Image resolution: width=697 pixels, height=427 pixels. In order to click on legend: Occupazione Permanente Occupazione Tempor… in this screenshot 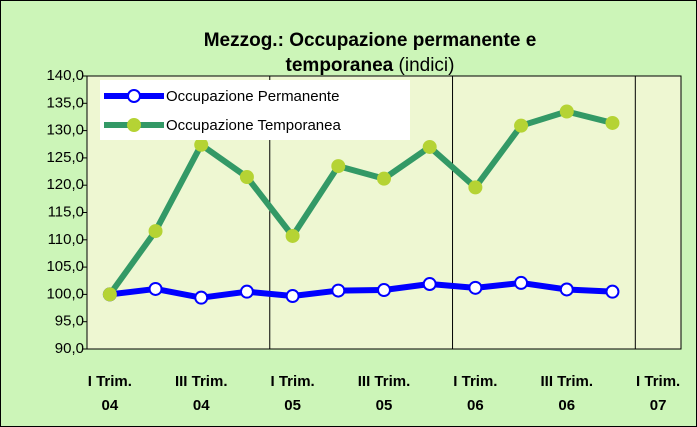, I will do `click(255, 110)`.